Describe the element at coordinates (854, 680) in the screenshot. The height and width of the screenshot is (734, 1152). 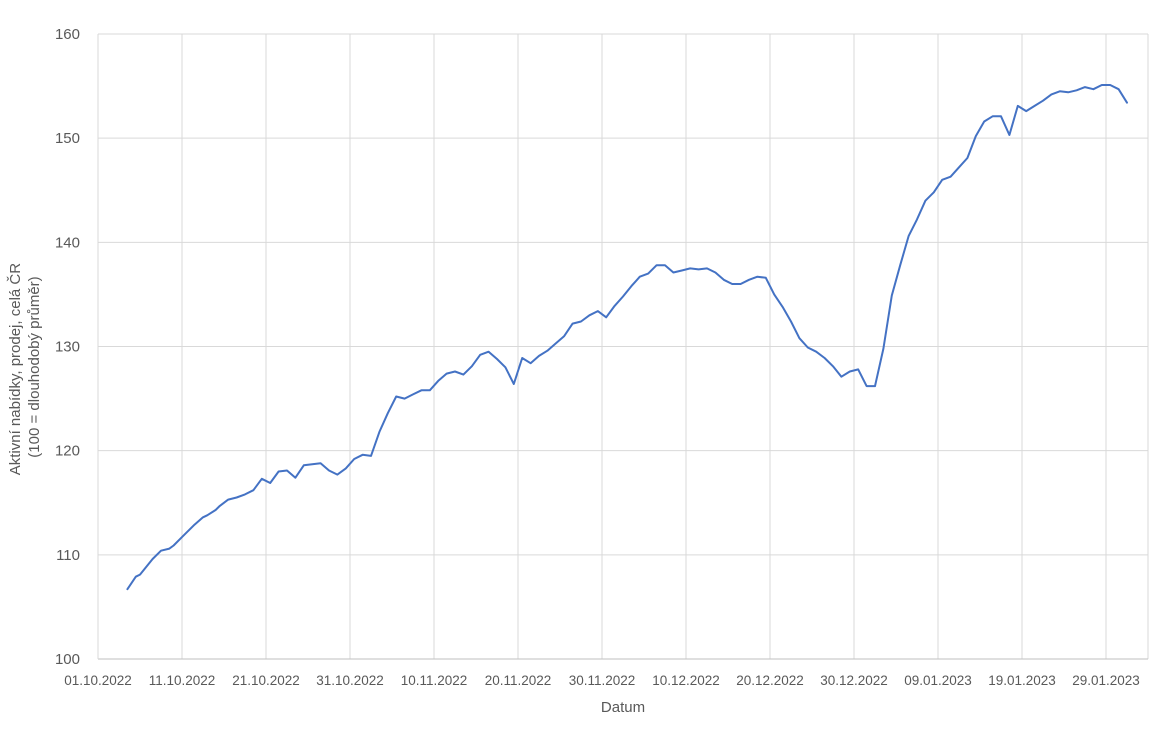
I see `x-tick-label: 30.12.2022` at that location.